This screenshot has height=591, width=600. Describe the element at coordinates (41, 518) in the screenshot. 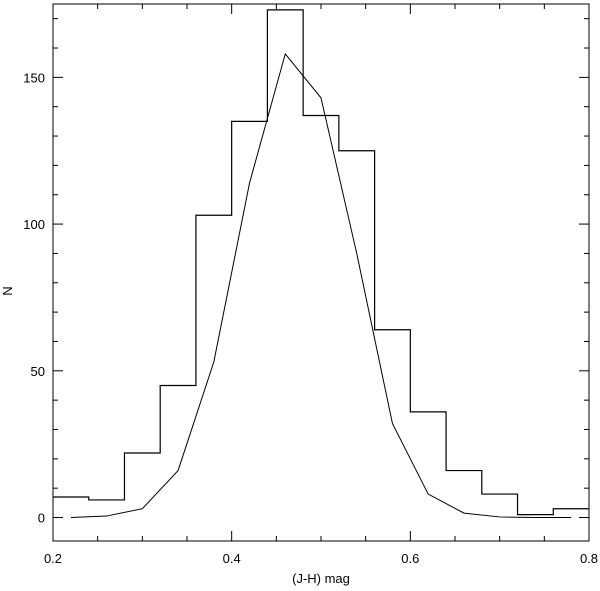

I see `y-tick-label: 0` at that location.